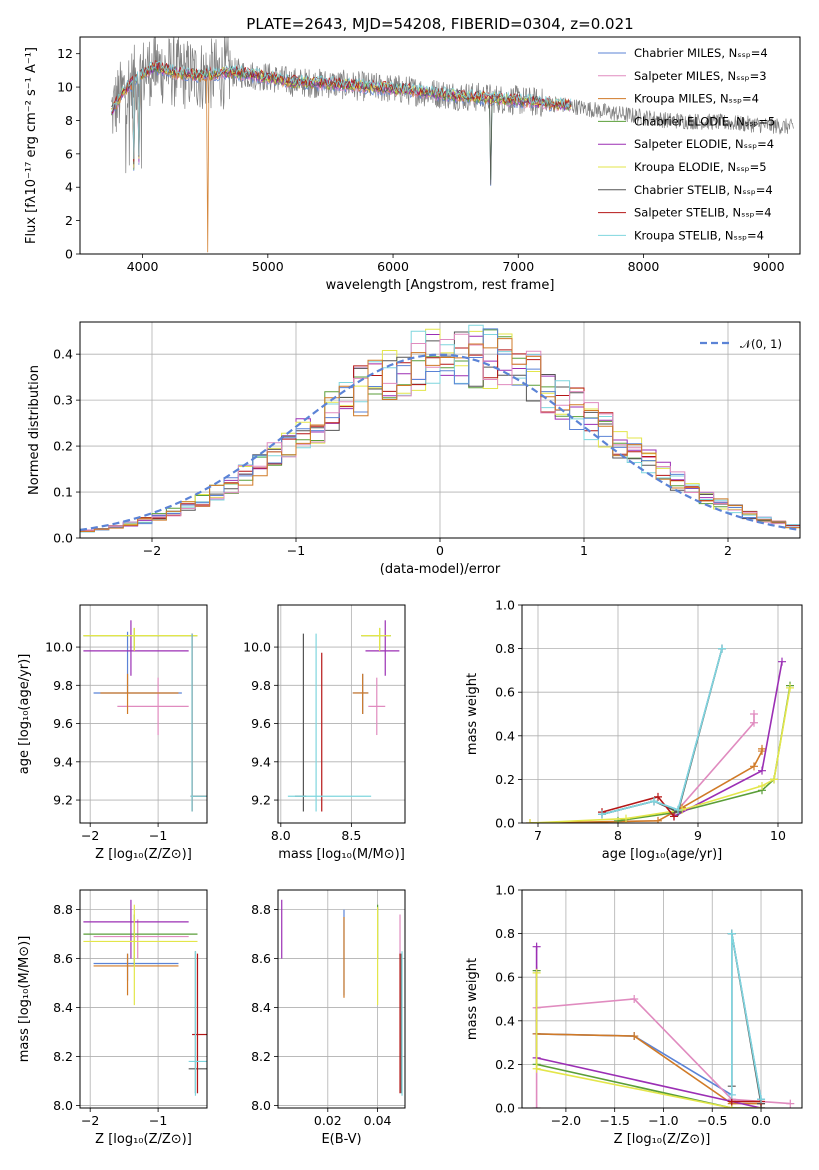 This screenshot has width=819, height=1170. What do you see at coordinates (701, 53) in the screenshot?
I see `legend-label-chabrier-miles: Chabrier MILES, Nₛₛₚ=4` at bounding box center [701, 53].